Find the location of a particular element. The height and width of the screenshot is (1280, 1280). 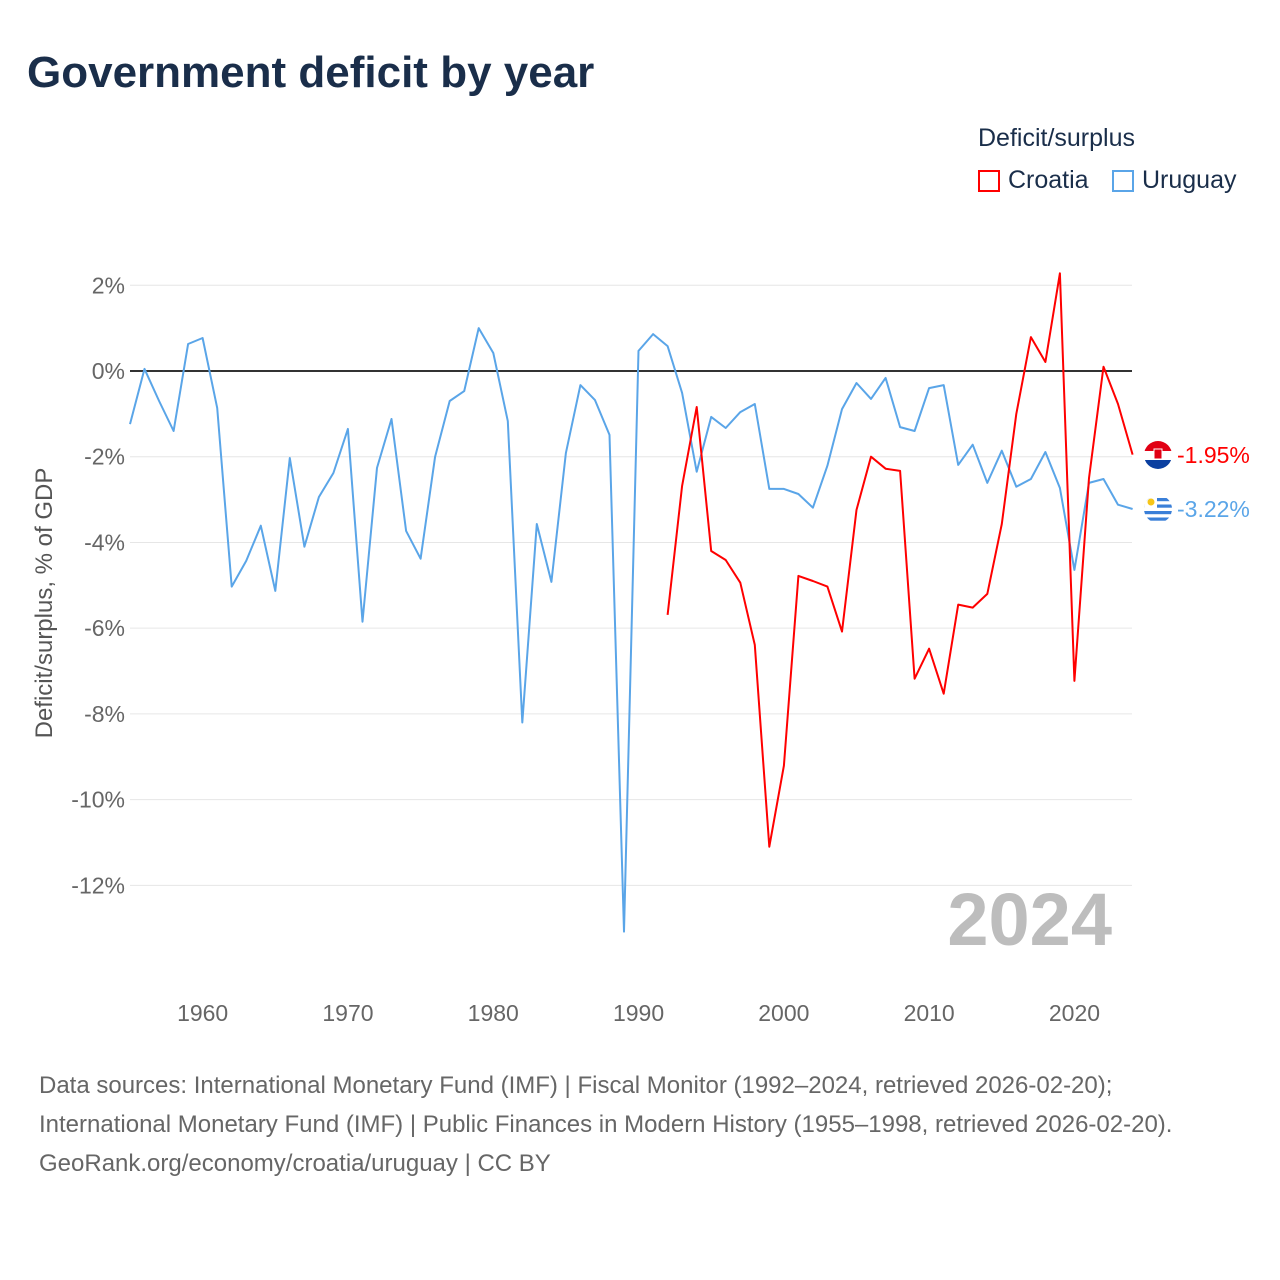

y-tick-label: 2% is located at coordinates (108, 285).